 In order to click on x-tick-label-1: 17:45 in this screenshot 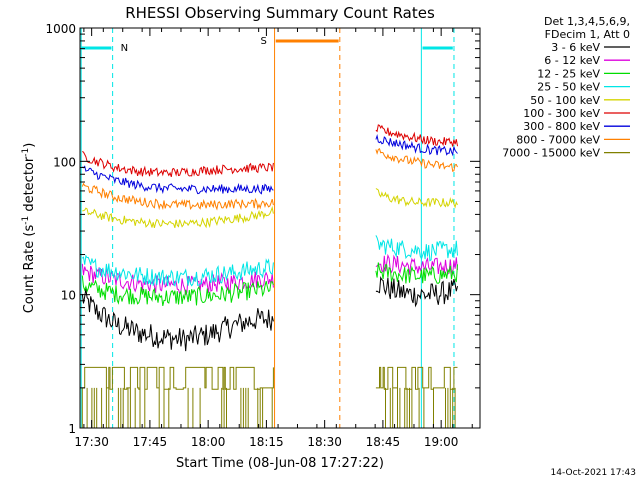, I will do `click(150, 442)`.